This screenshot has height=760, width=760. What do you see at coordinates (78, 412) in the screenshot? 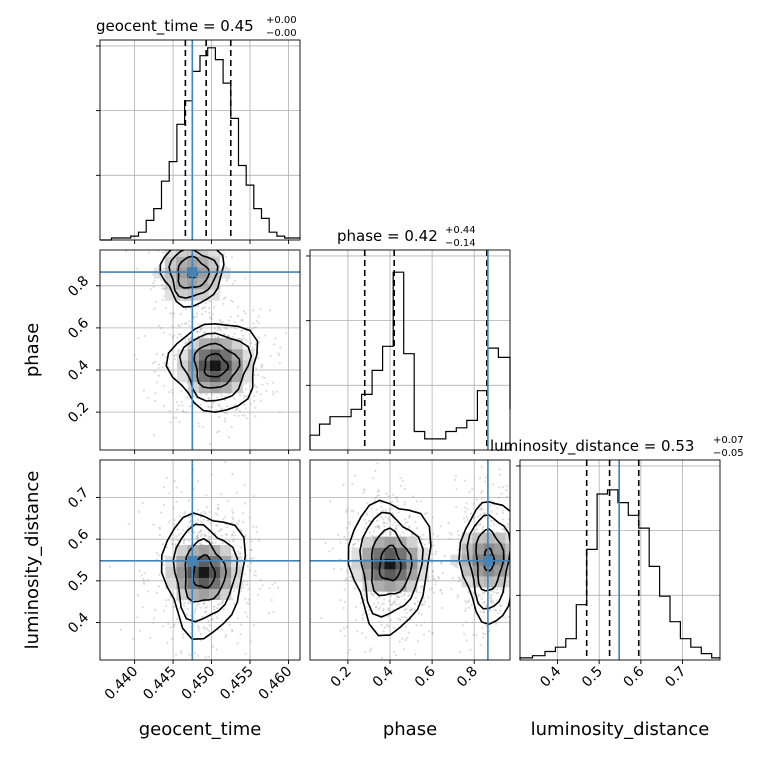
I see `y-tick-label: 0.2` at bounding box center [78, 412].